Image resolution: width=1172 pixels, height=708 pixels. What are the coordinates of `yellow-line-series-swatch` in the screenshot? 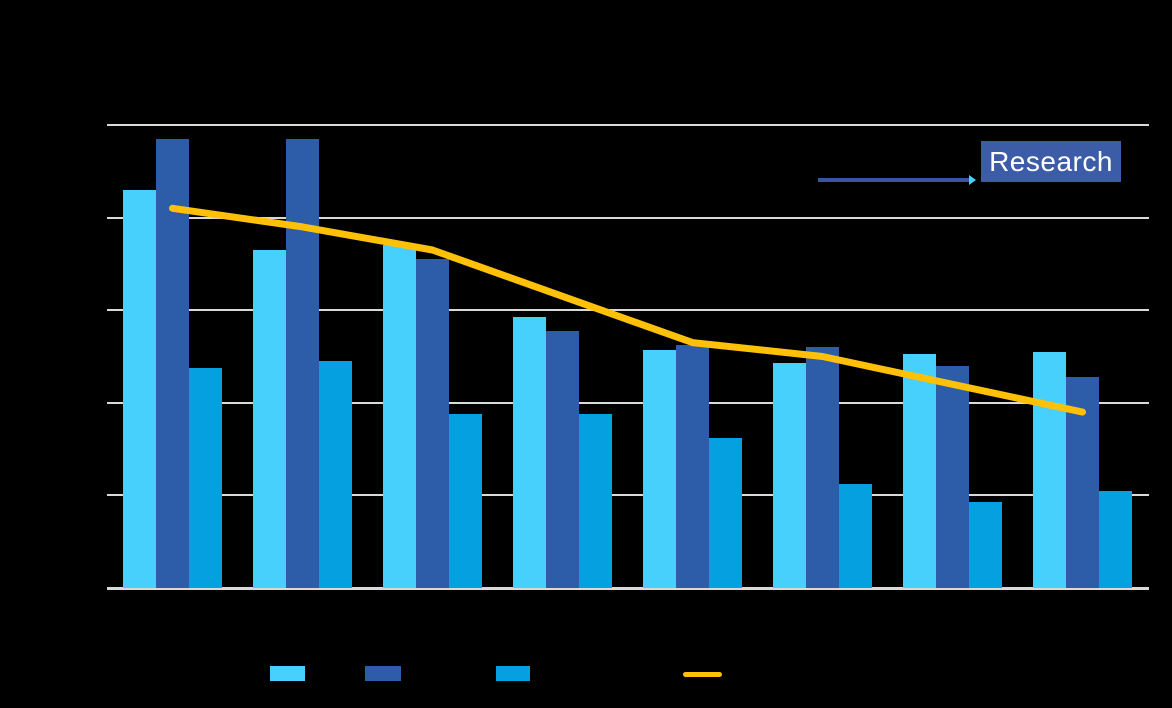 It's located at (702, 674).